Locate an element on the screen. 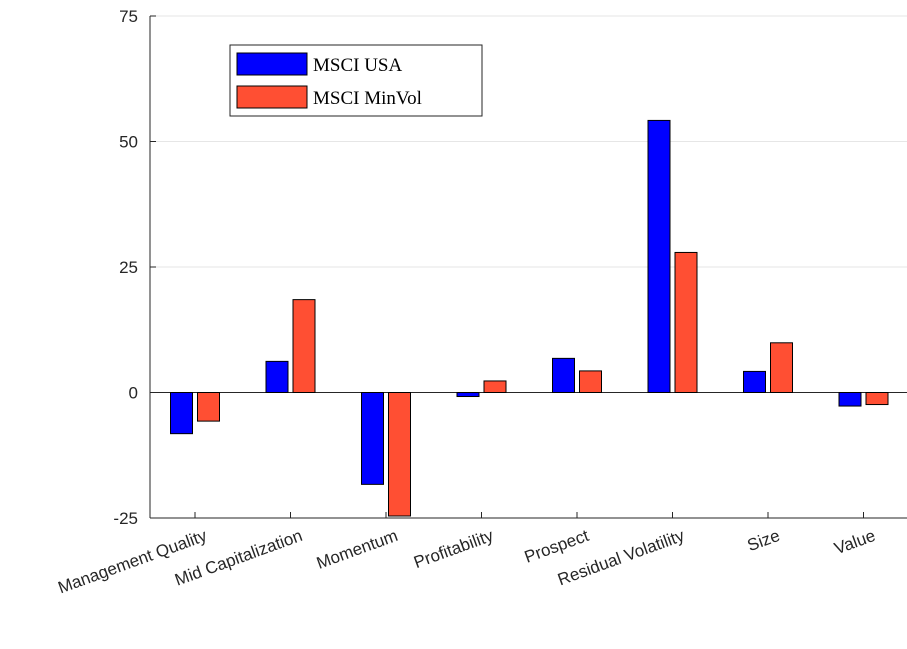 The height and width of the screenshot is (649, 907). legend-label-msci-minvol: MSCI MinVol is located at coordinates (367, 98).